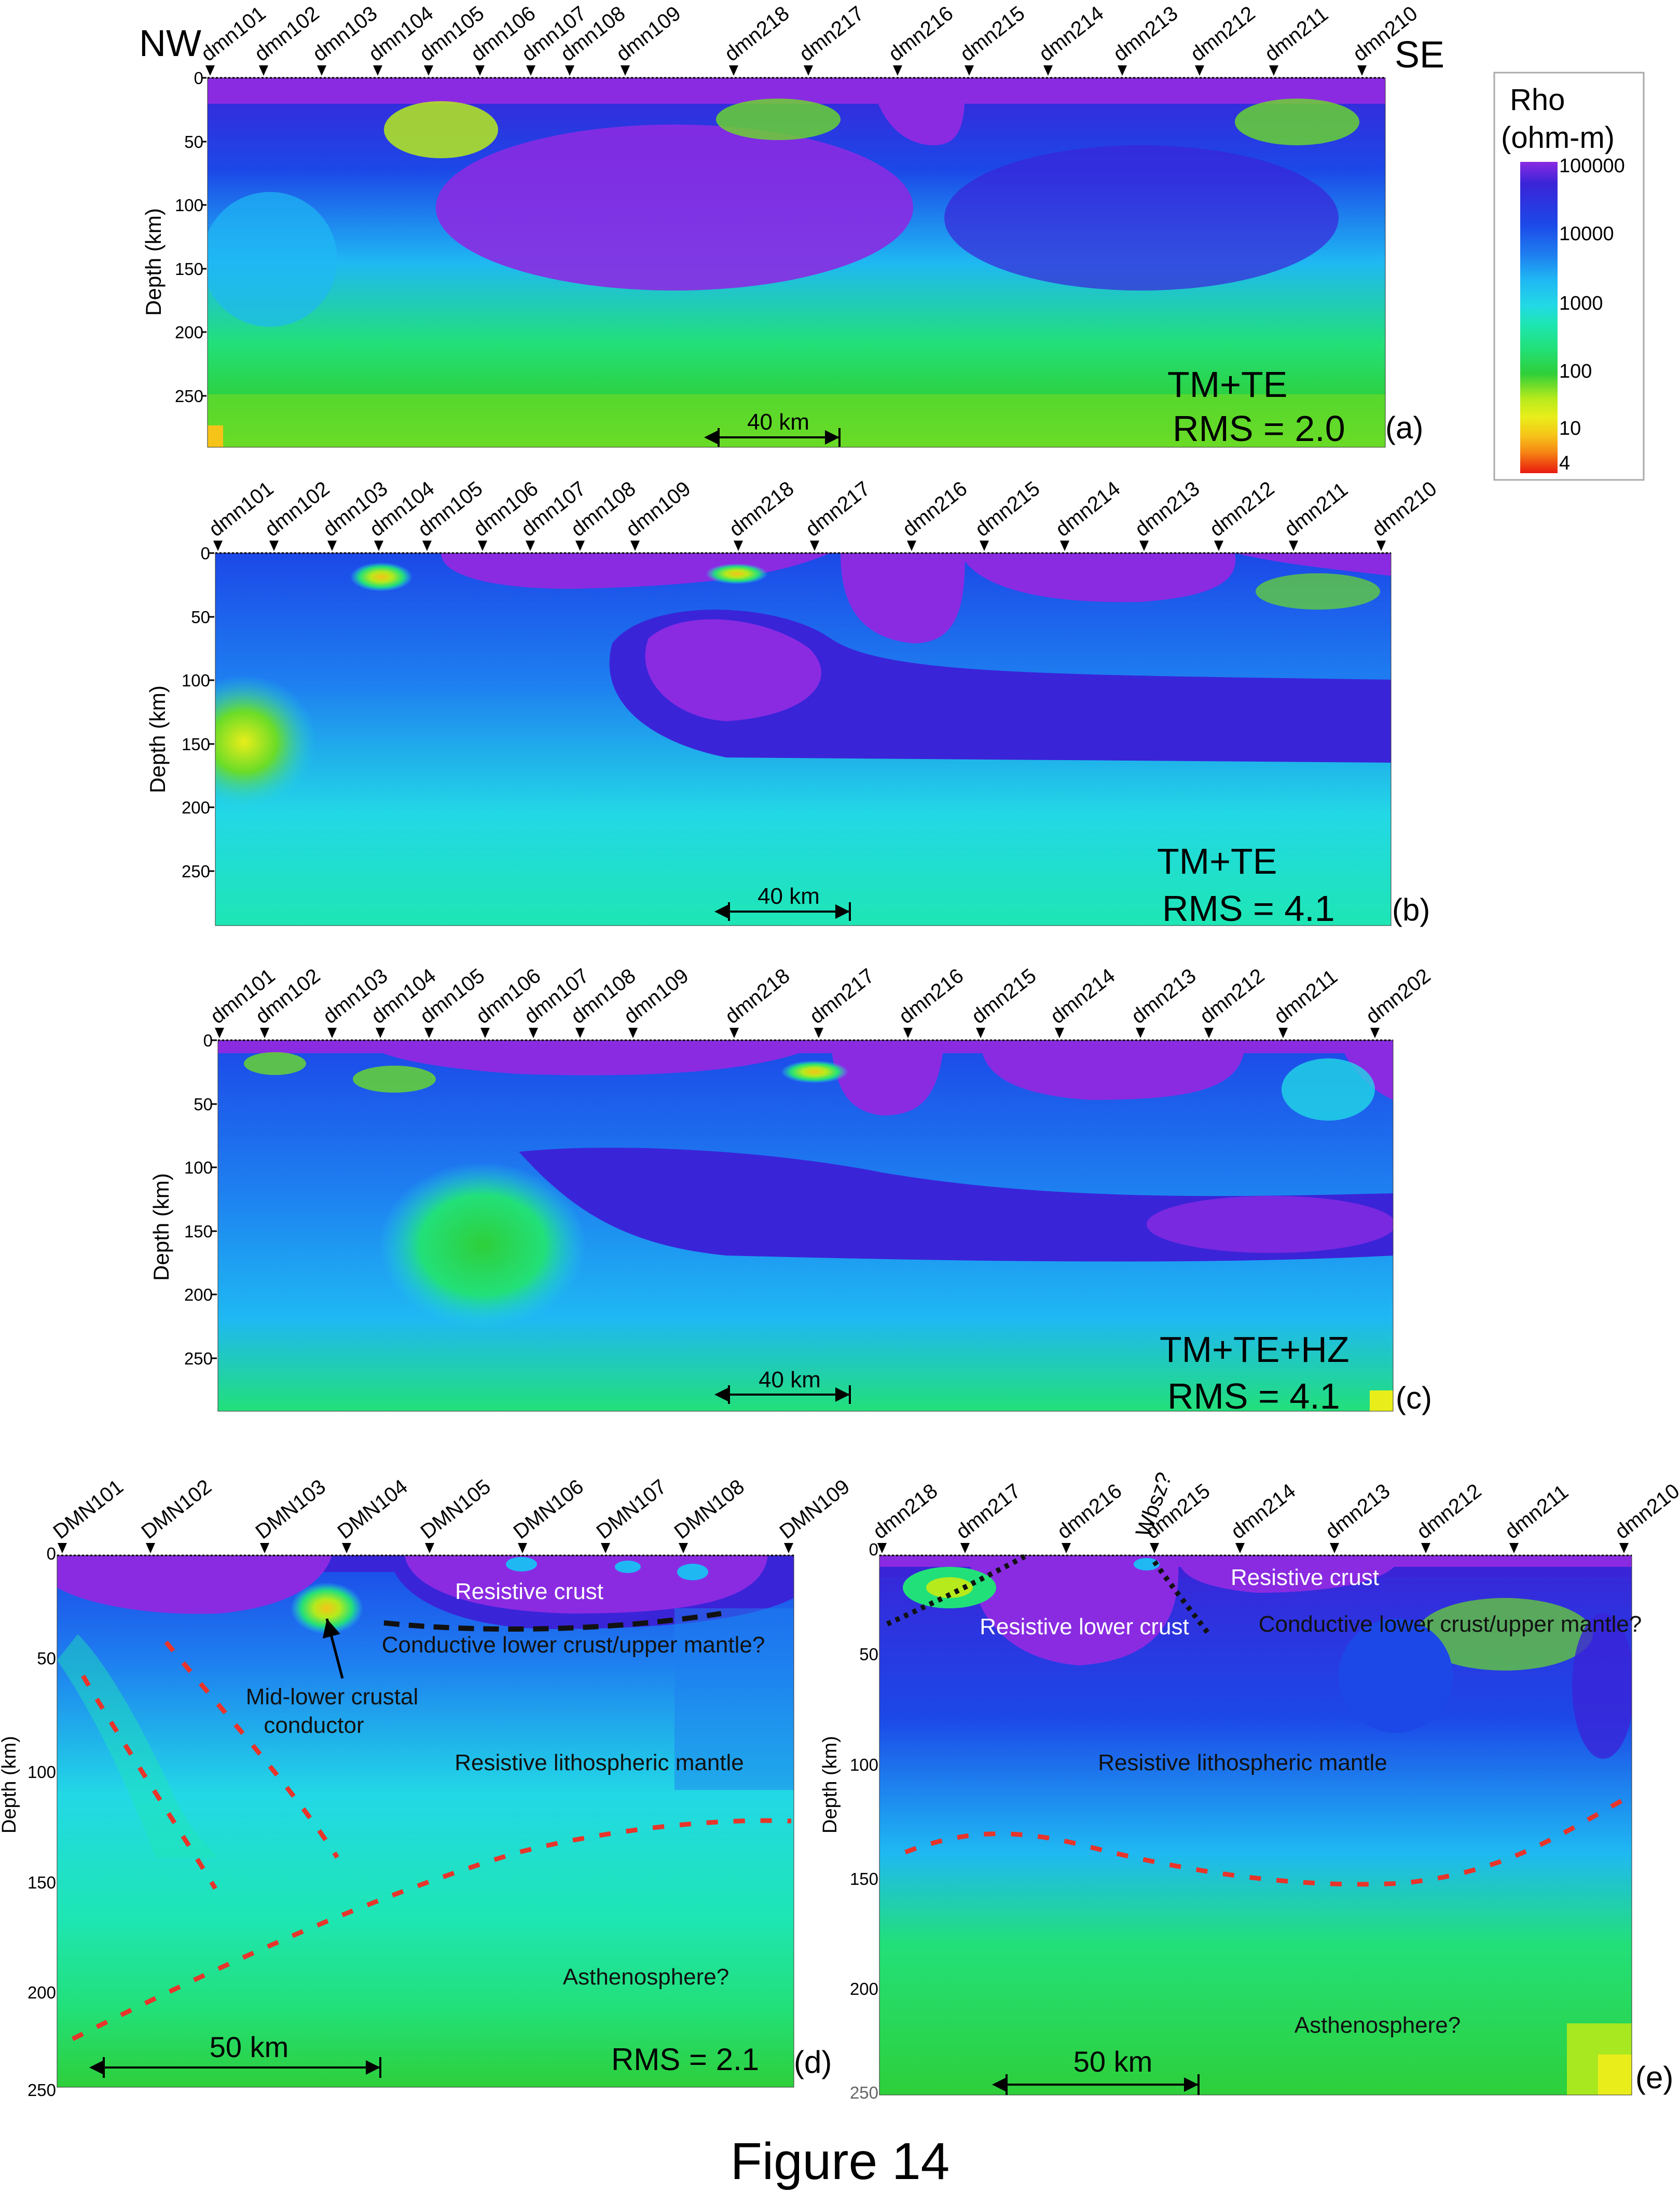 Image resolution: width=1680 pixels, height=2192 pixels. What do you see at coordinates (813, 2062) in the screenshot?
I see `panel-d-label: (d)` at bounding box center [813, 2062].